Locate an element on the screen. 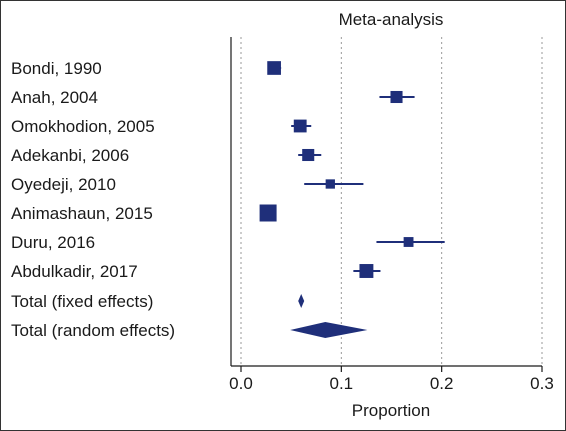 The image size is (566, 431). x-tick-label: 0.2 is located at coordinates (442, 383).